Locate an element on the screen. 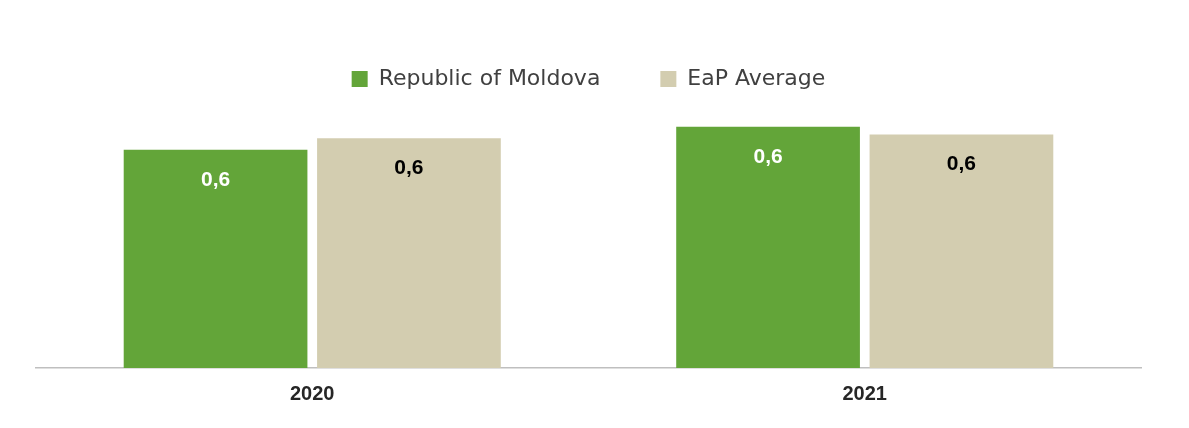  legend-label: EaP Average is located at coordinates (756, 77).